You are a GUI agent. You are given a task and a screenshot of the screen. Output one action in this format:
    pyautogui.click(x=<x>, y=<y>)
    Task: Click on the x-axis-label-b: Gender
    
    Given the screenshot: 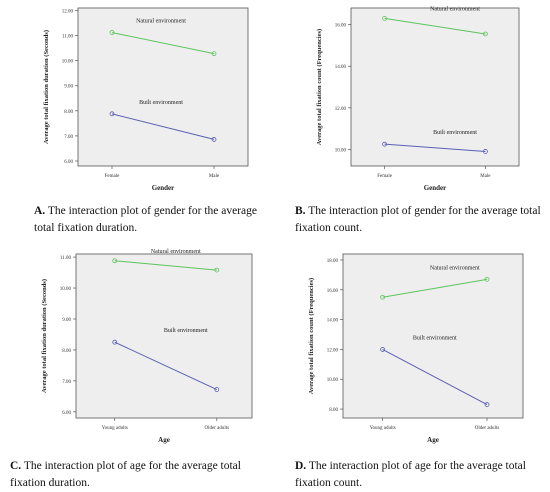 What is the action you would take?
    pyautogui.click(x=435, y=188)
    